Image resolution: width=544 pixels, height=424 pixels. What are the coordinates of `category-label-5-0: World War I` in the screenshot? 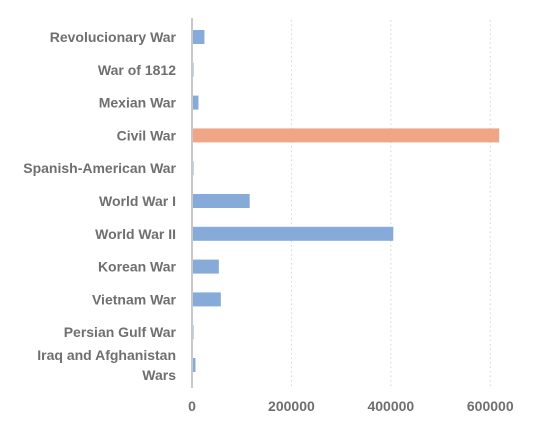 It's located at (137, 201).